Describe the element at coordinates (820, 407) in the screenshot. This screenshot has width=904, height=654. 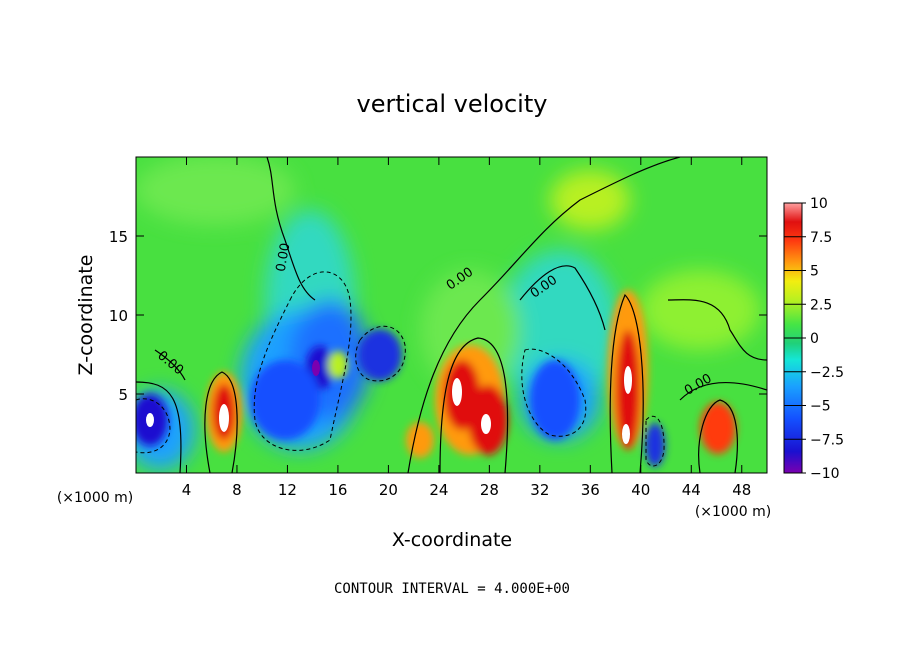
I see `colorbar-tick-label: −5` at that location.